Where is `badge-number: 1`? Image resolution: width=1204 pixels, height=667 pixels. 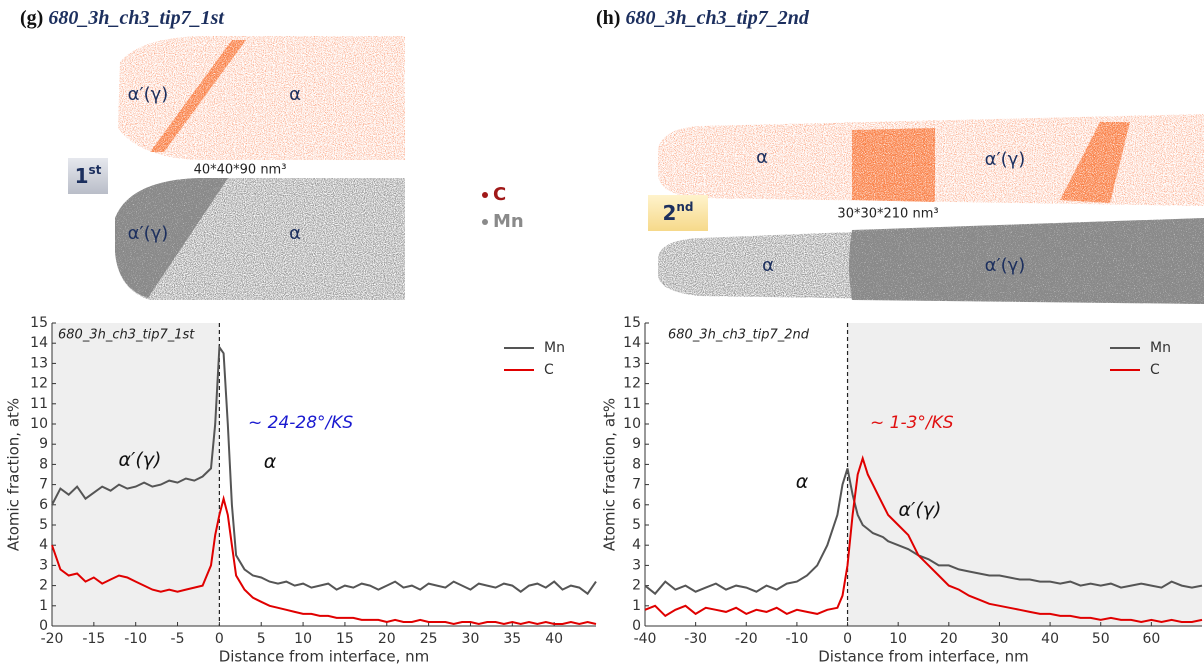
badge-number: 1 is located at coordinates (82, 176).